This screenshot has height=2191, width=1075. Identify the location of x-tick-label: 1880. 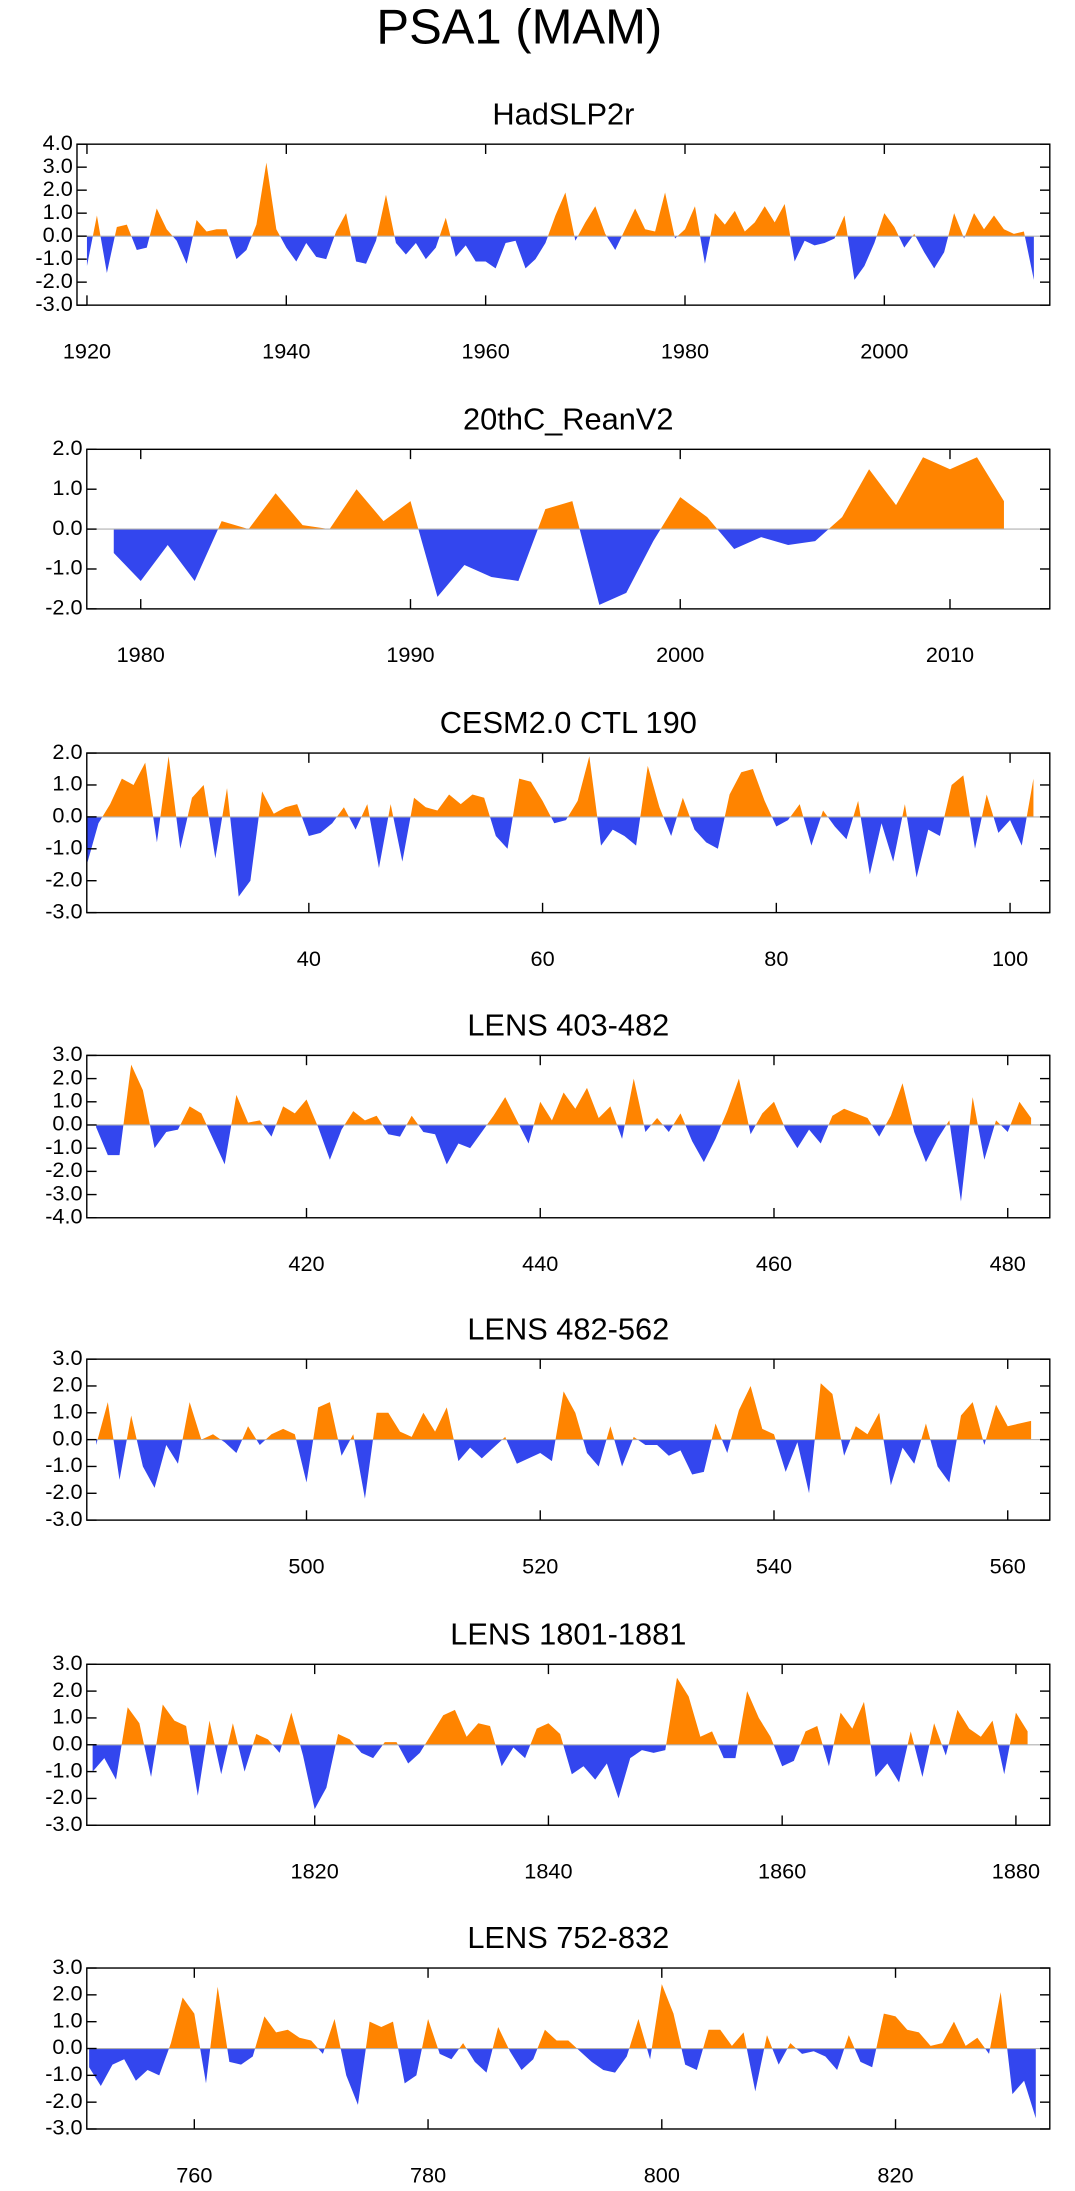
(1016, 1871).